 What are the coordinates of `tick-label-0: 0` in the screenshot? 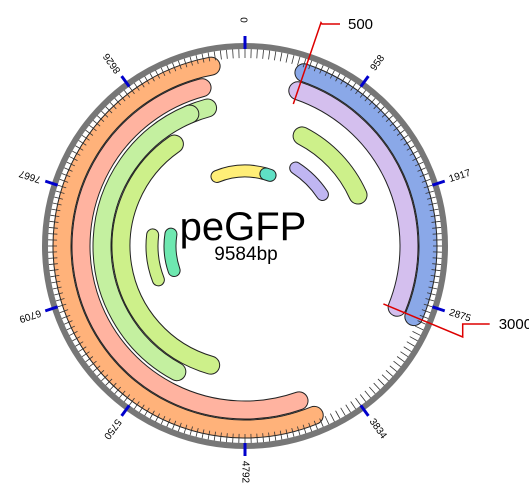 It's located at (245, 20).